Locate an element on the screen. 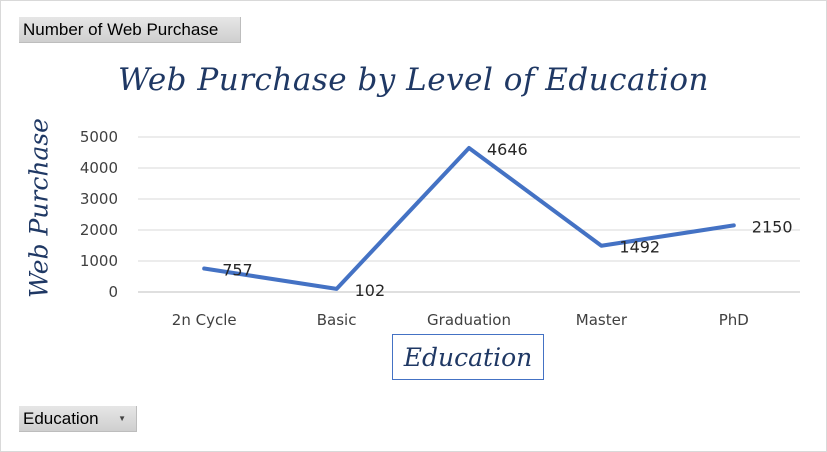  y-tick-label: 2000 is located at coordinates (99, 230).